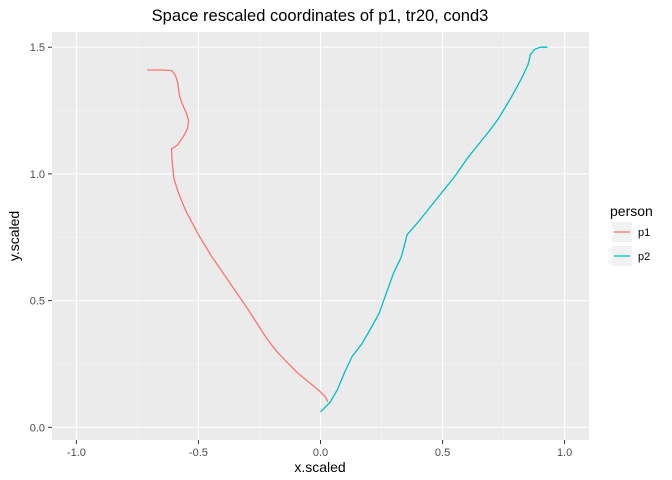 This screenshot has height=480, width=672. Describe the element at coordinates (631, 211) in the screenshot. I see `legend-title: person` at that location.